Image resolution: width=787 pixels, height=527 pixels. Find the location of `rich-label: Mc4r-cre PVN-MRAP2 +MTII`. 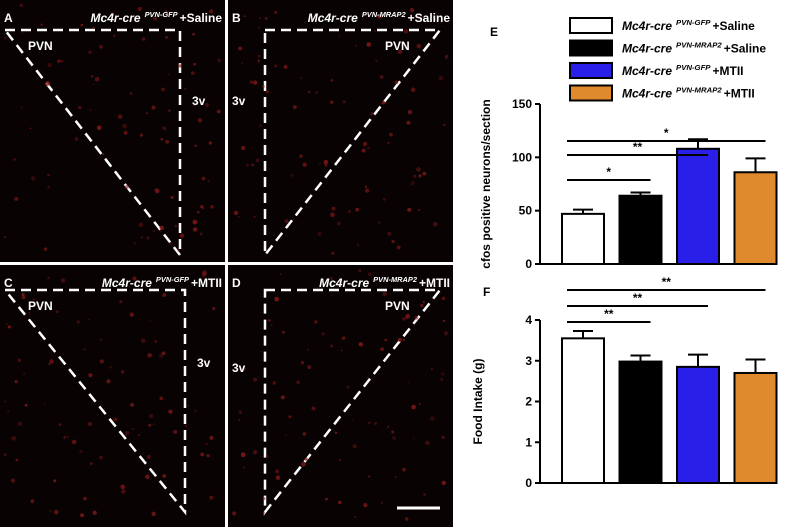

rich-label: Mc4r-cre PVN-MRAP2 +MTII is located at coordinates (384, 282).